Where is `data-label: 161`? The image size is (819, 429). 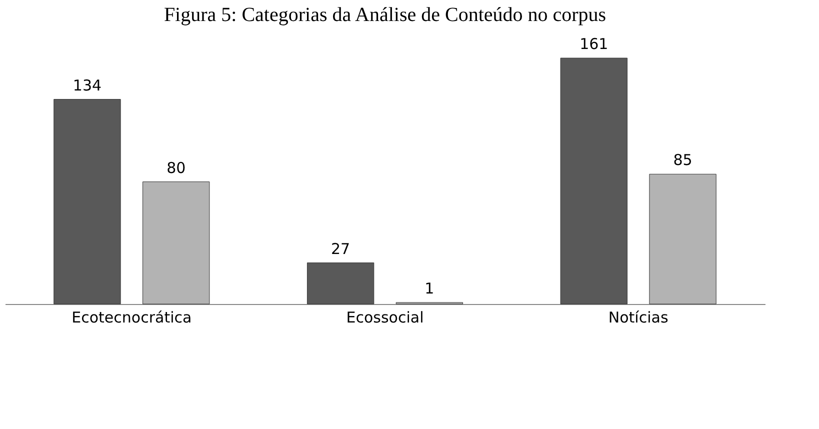 data-label: 161 is located at coordinates (594, 44).